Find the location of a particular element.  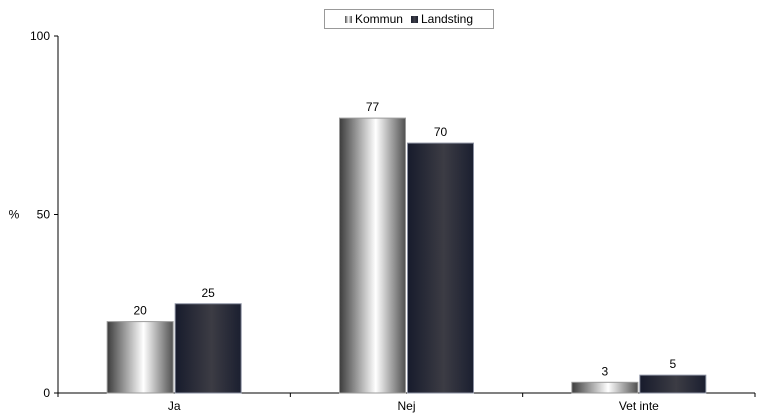

x-tick-label: Vet inte is located at coordinates (639, 406).